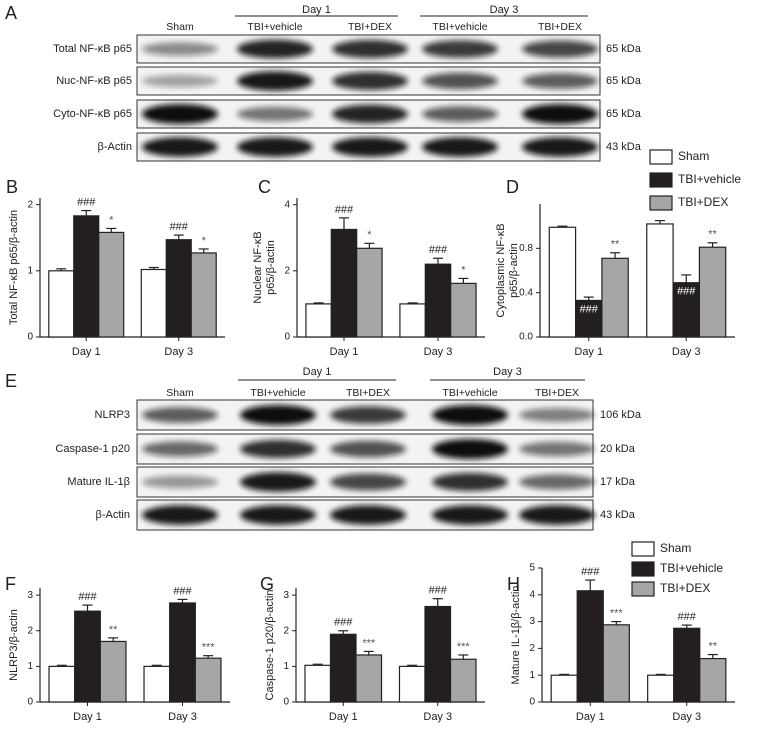 The width and height of the screenshot is (757, 736). Describe the element at coordinates (691, 568) in the screenshot. I see `legend-label: TBI+vehicle` at that location.